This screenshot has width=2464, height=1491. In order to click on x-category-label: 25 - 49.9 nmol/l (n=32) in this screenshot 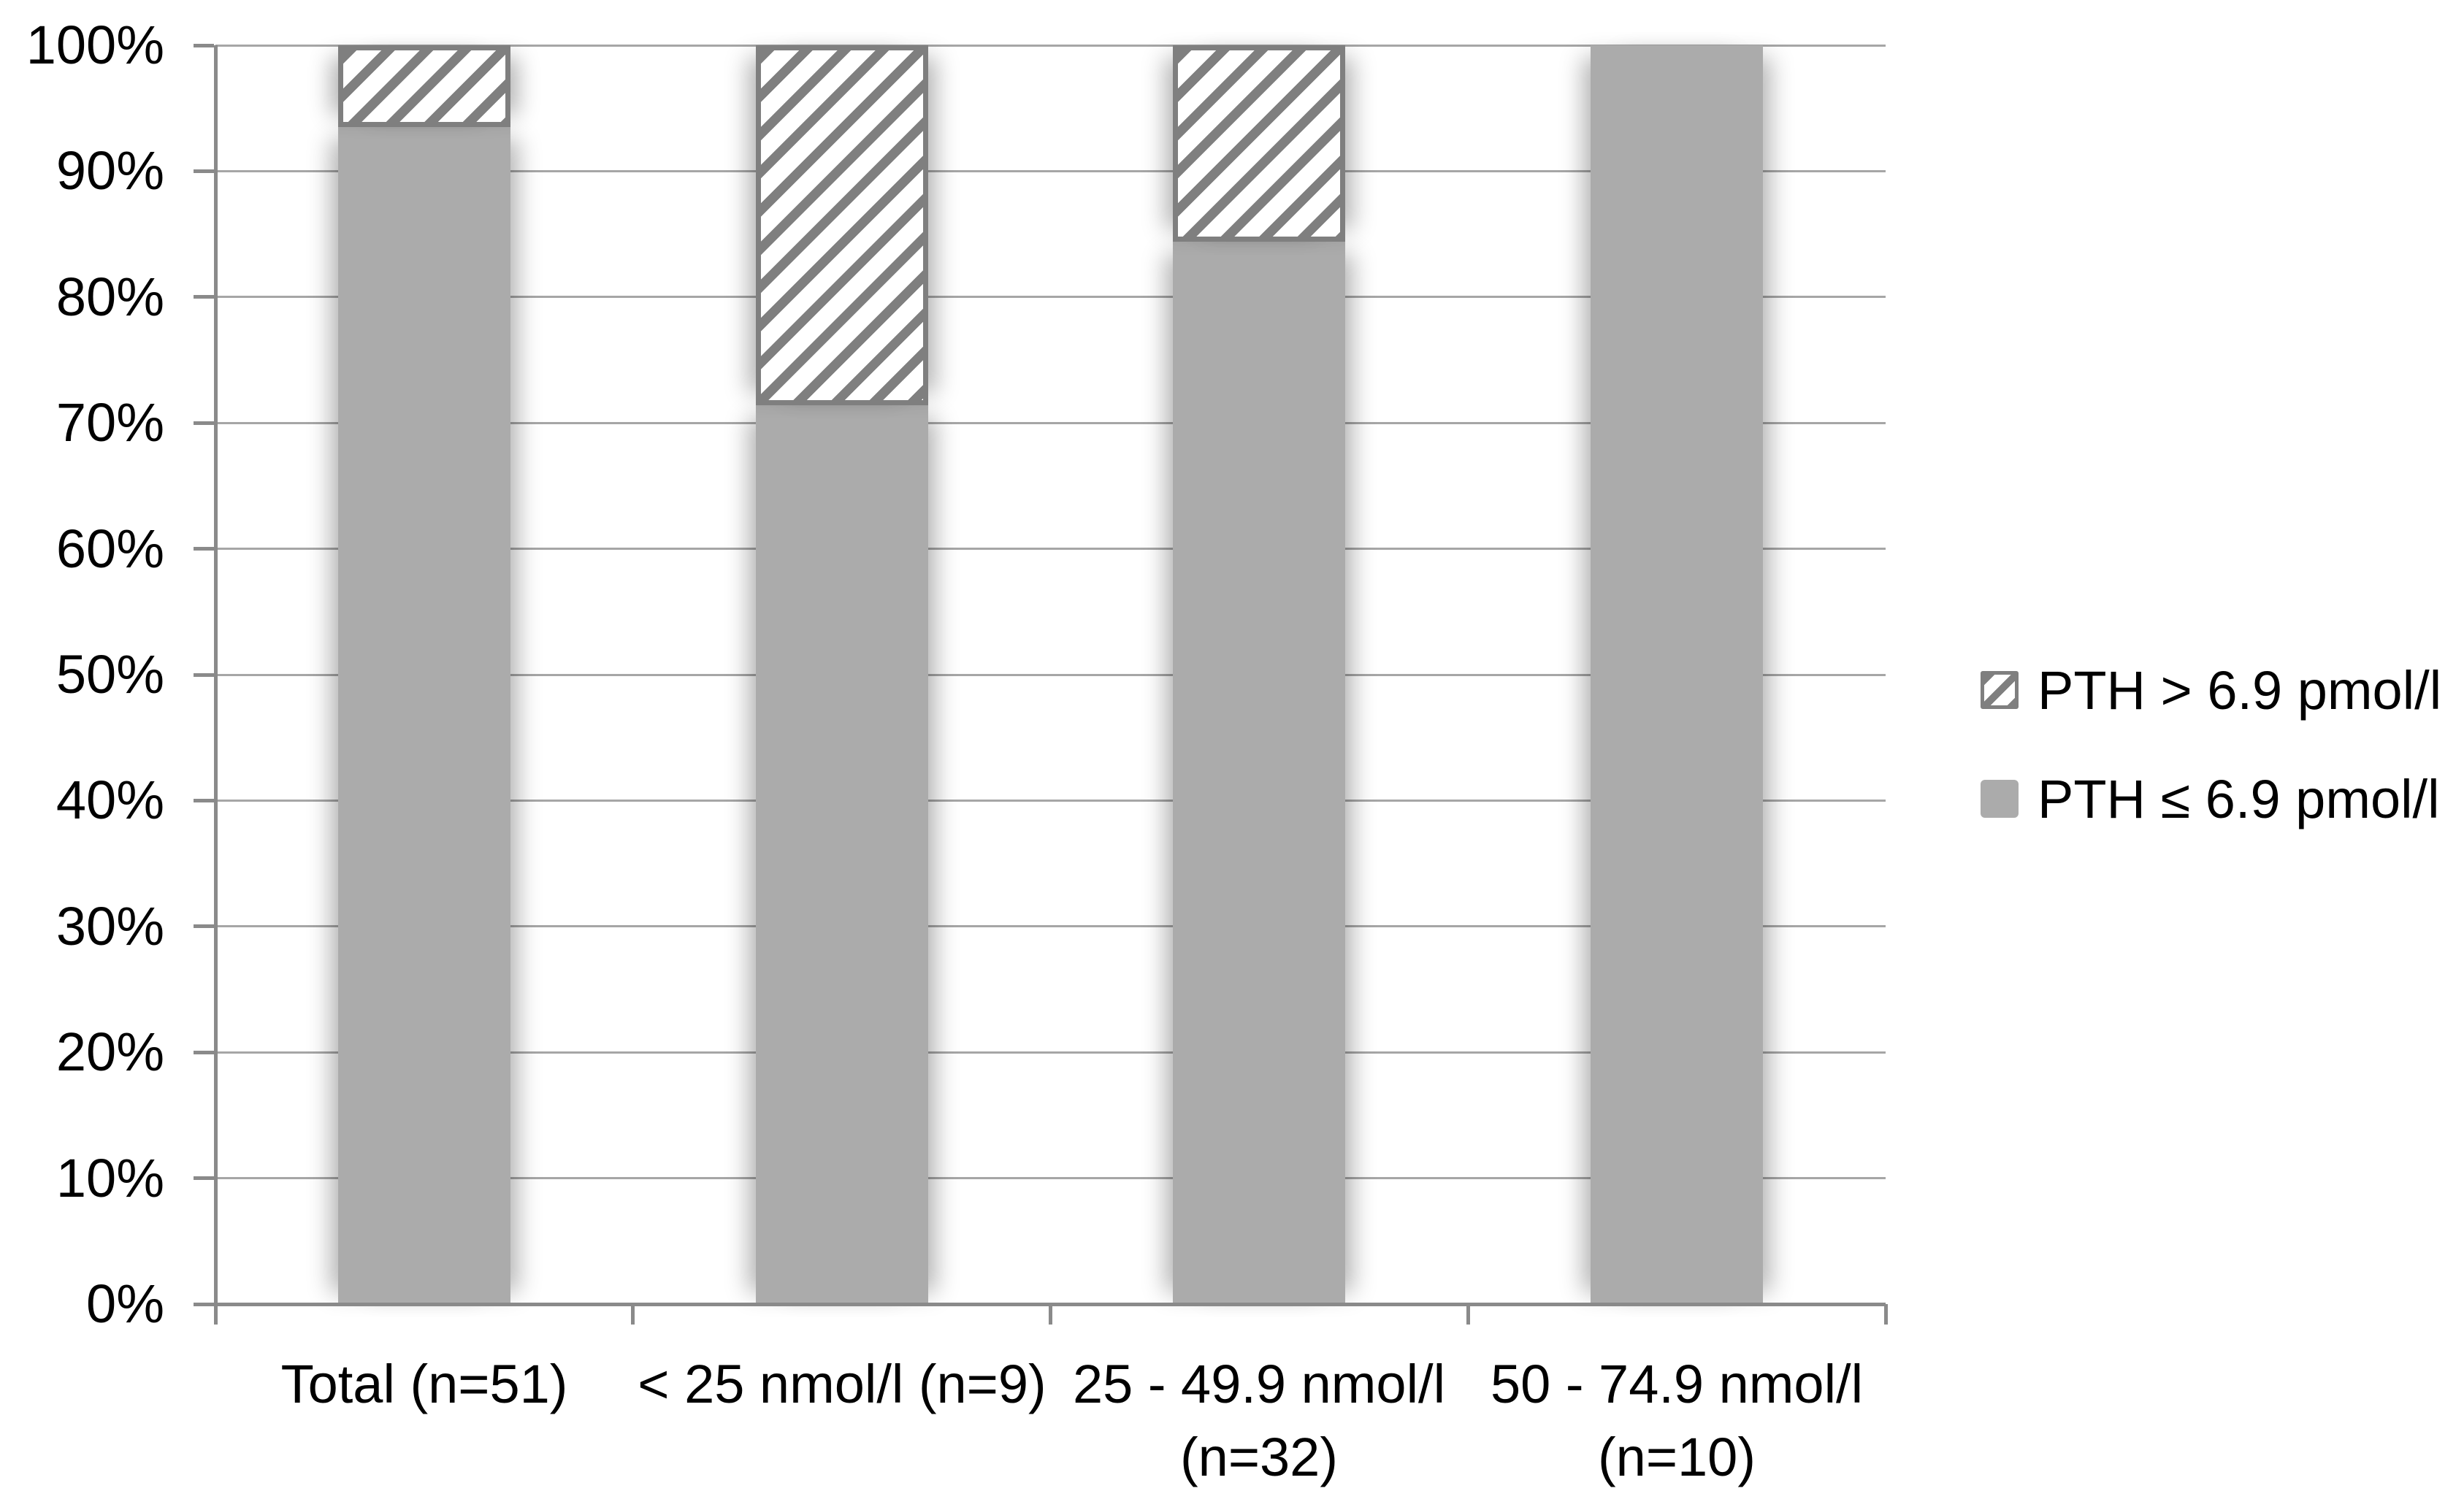, I will do `click(1259, 1419)`.